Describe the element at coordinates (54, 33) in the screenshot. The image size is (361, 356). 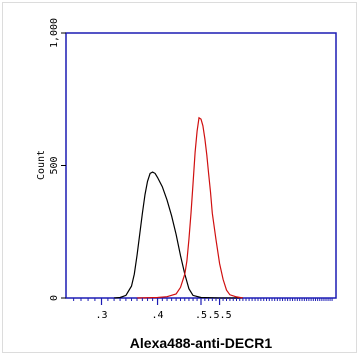
I see `y-tick-label-2: 1,000` at that location.